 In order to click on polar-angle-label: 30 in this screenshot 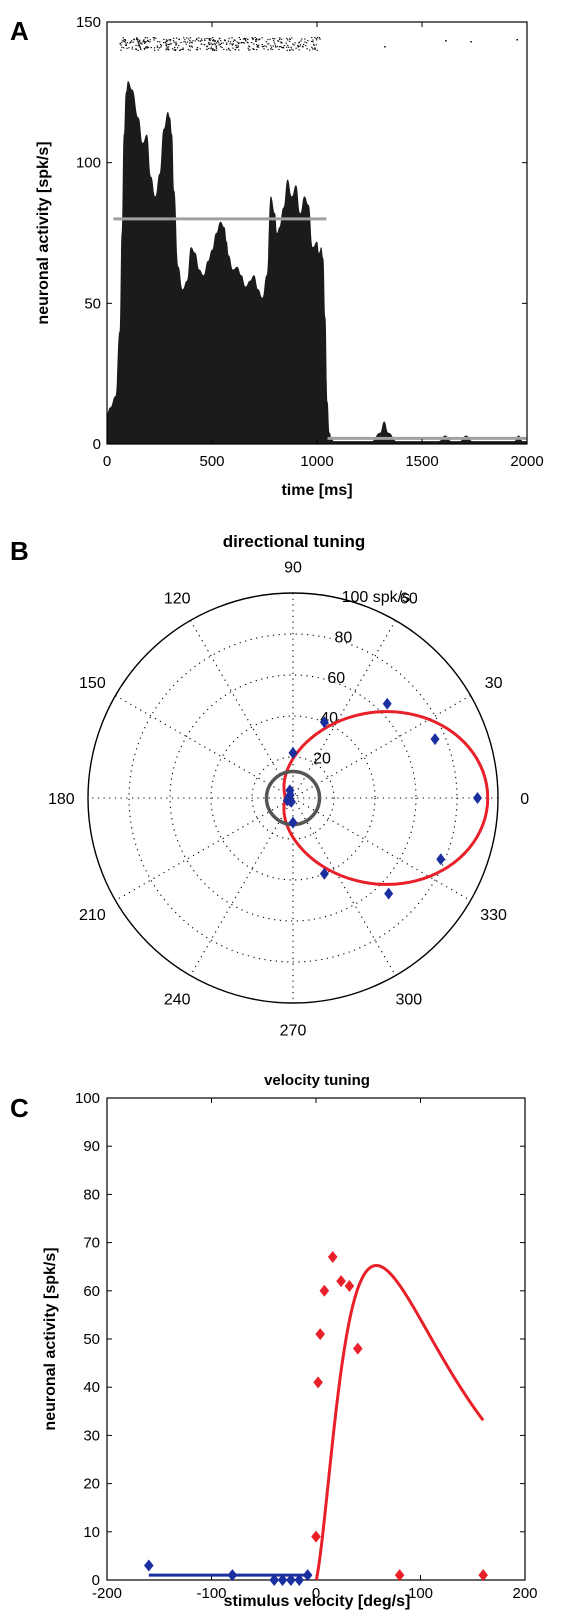, I will do `click(494, 683)`.